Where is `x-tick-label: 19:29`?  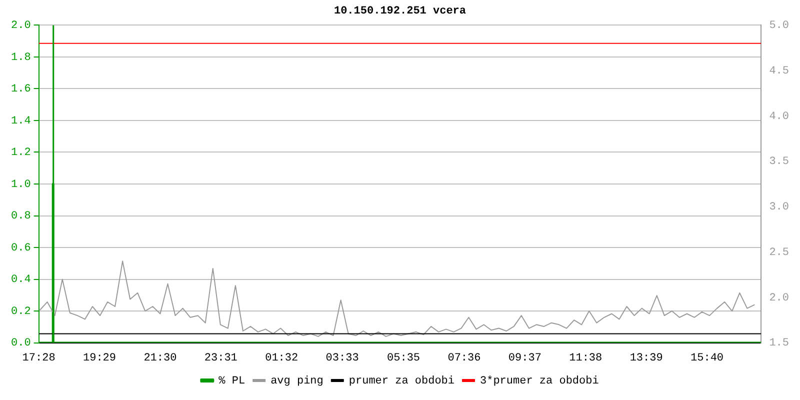
x-tick-label: 19:29 is located at coordinates (99, 358).